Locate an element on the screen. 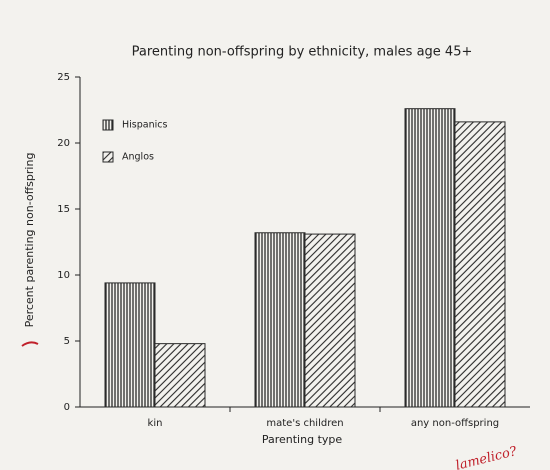 Image resolution: width=550 pixels, height=470 pixels. red-underline is located at coordinates (30, 344).